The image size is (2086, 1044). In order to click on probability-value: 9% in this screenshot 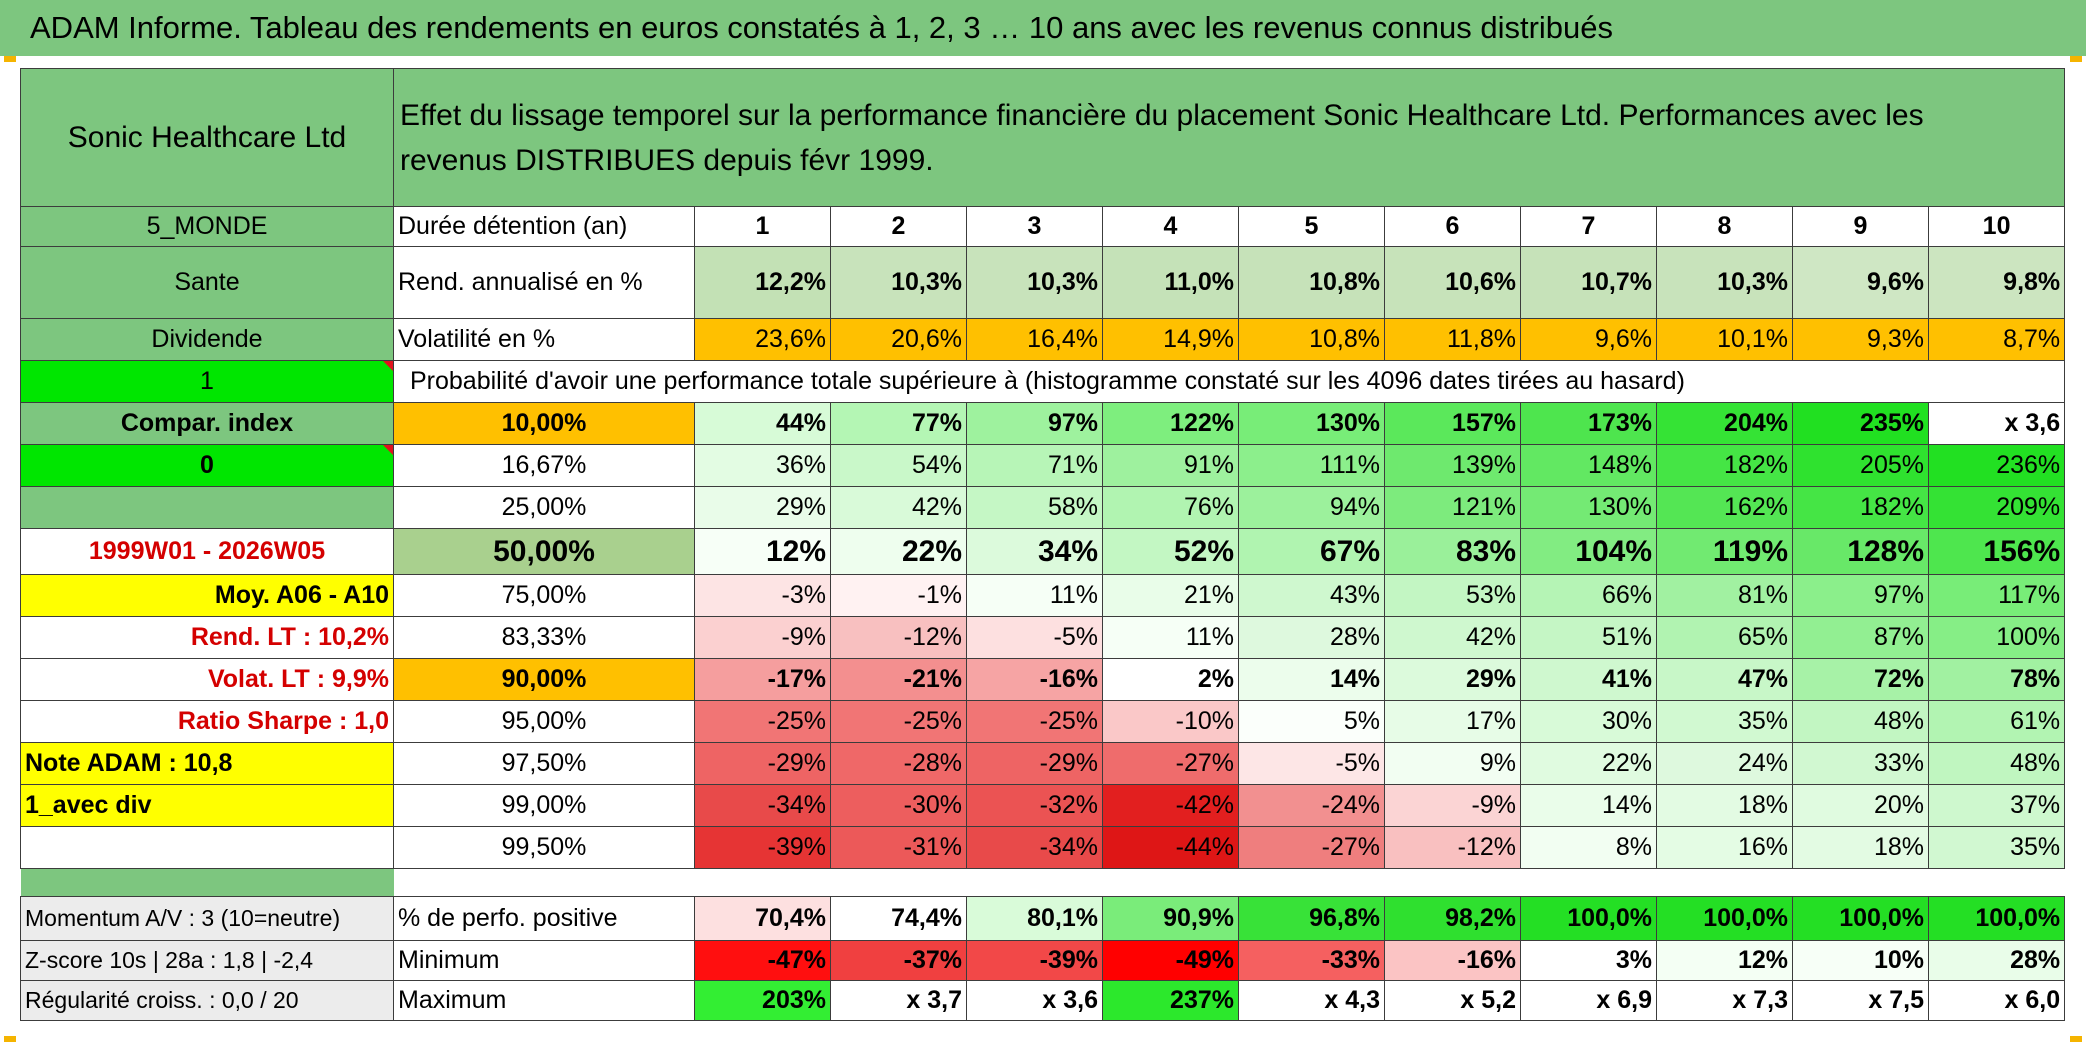, I will do `click(1452, 763)`.